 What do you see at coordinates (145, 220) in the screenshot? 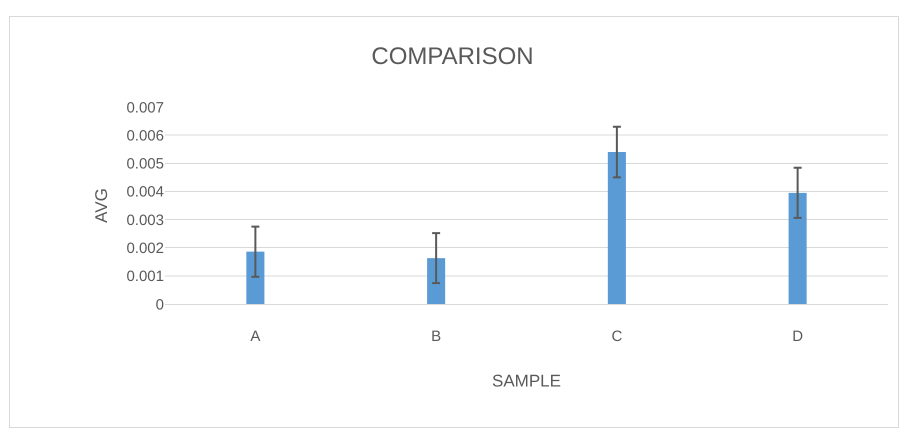
I see `y-tick-label: 0.003` at bounding box center [145, 220].